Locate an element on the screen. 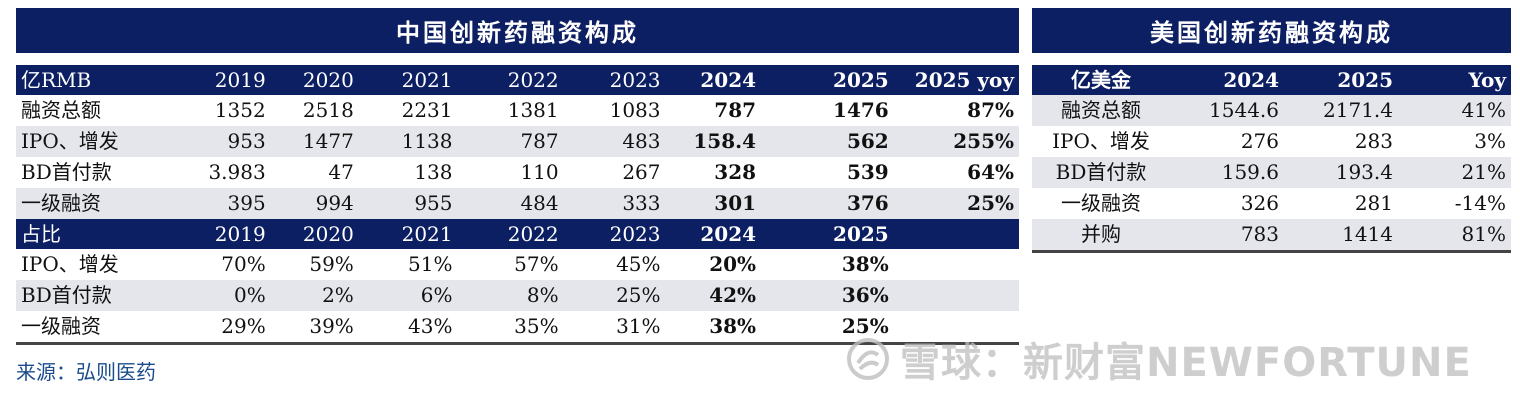  source-note: 来源：弘则医药 is located at coordinates (86, 372).